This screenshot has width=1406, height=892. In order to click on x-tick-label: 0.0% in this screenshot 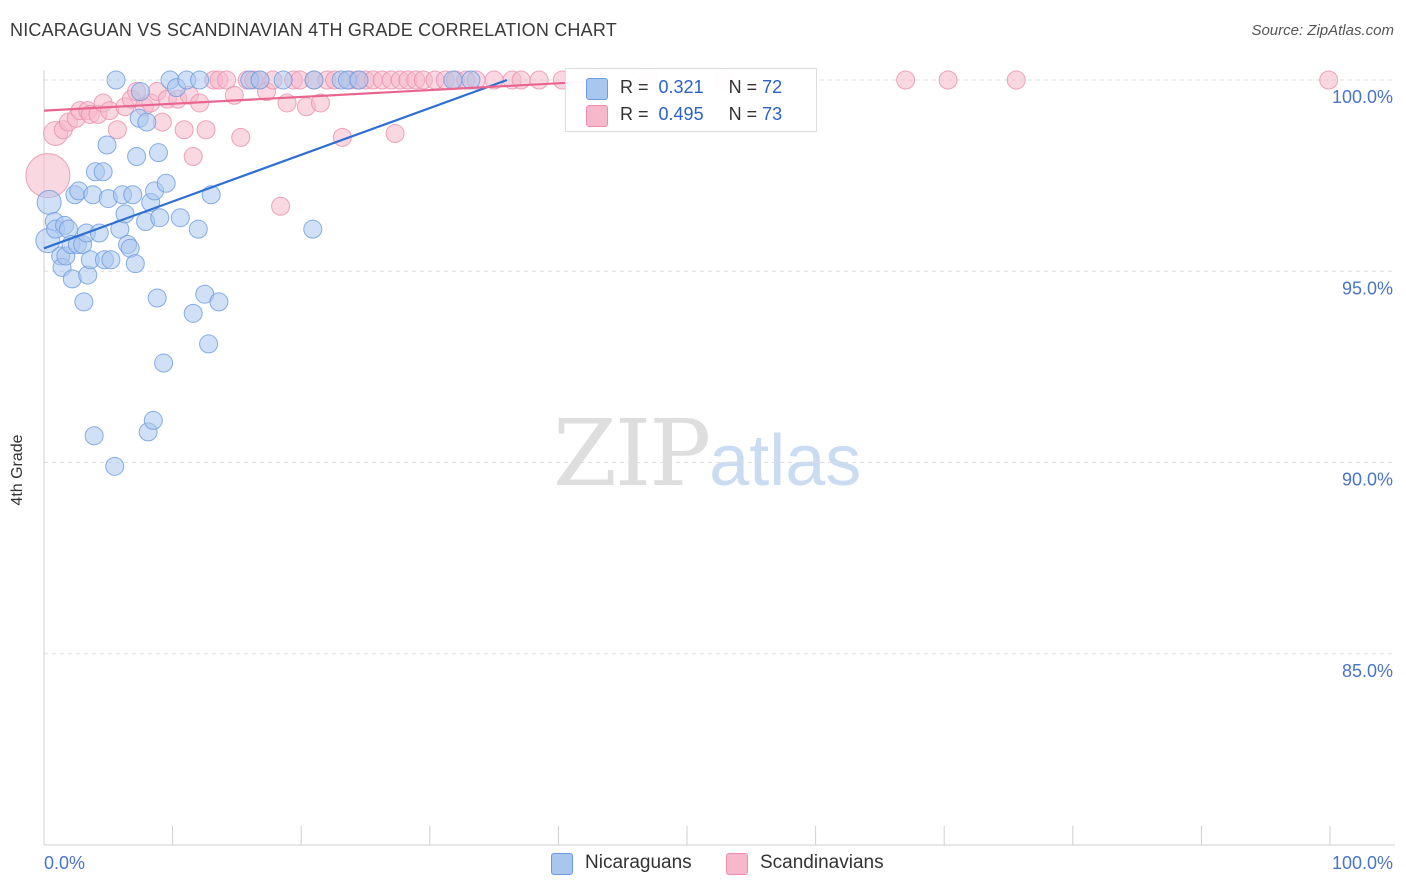, I will do `click(64, 863)`.